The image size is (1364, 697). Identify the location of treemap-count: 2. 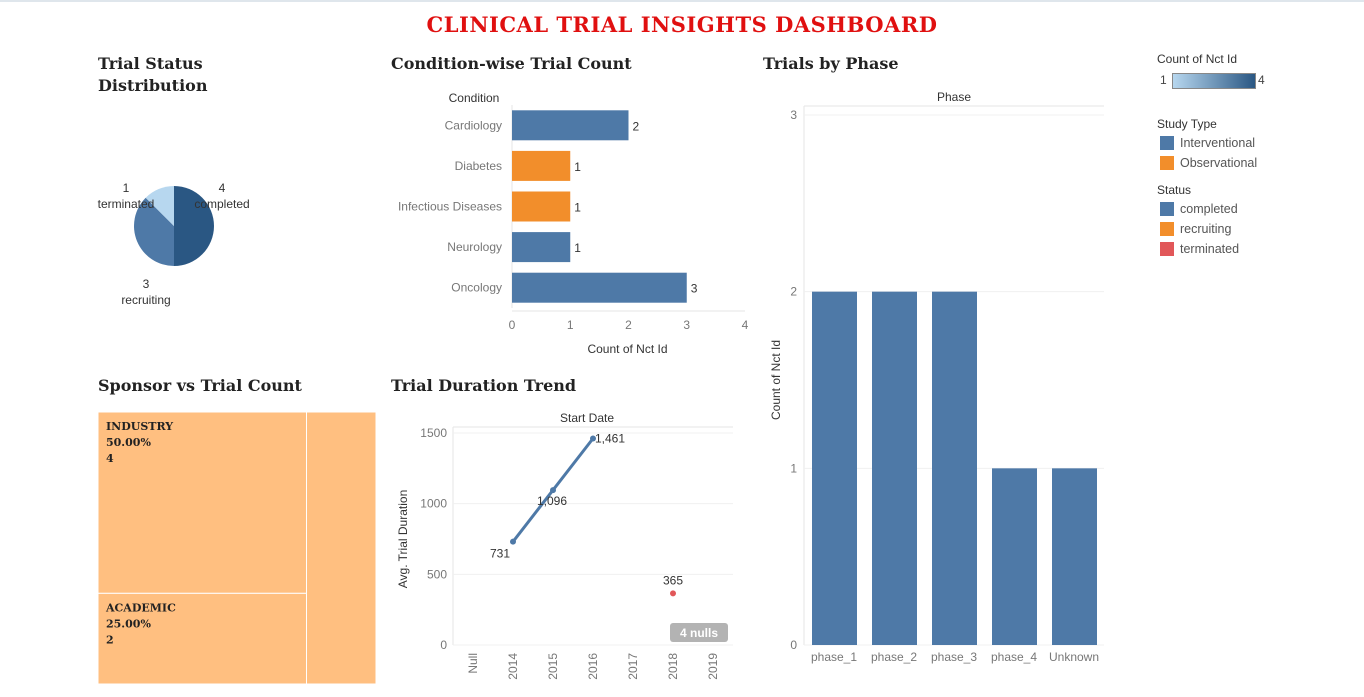
(110, 639).